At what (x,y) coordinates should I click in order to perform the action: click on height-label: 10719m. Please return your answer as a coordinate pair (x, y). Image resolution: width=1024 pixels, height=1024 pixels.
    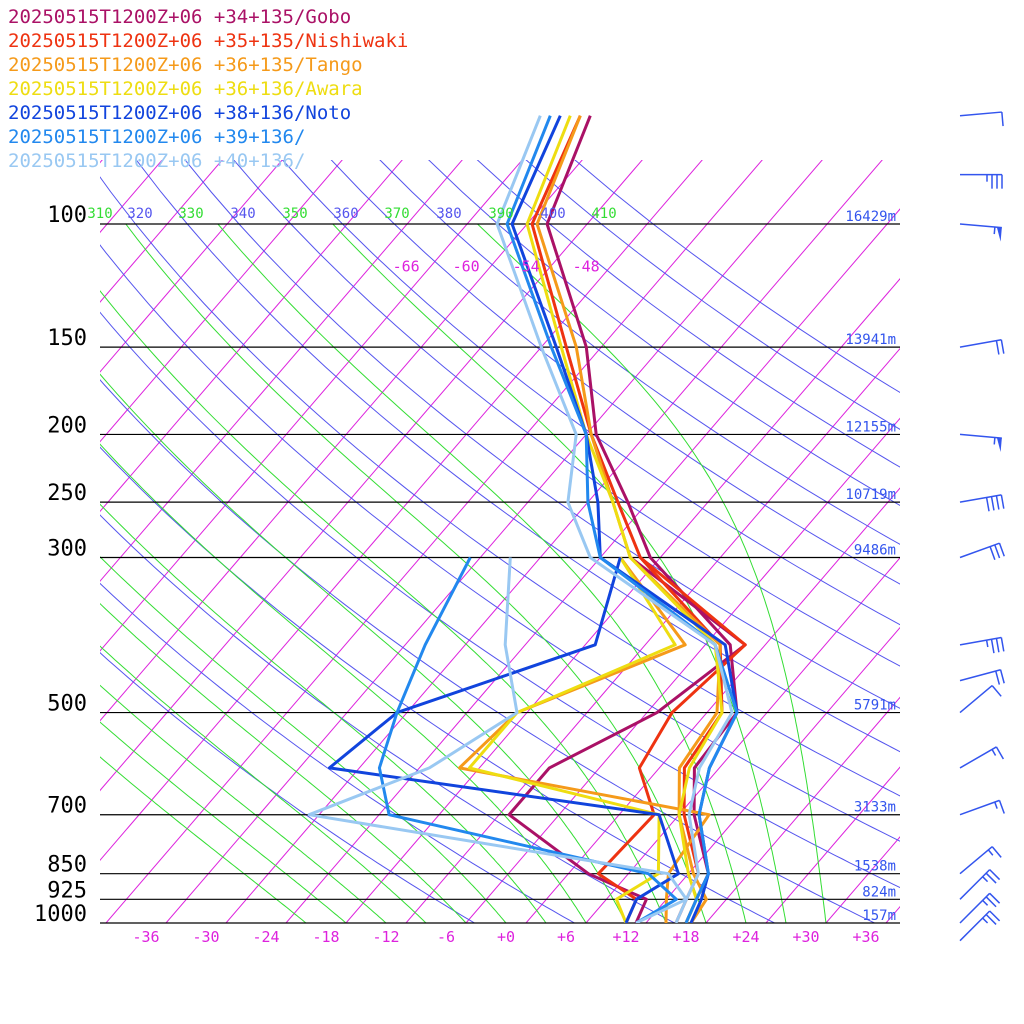
    Looking at the image, I should click on (870, 495).